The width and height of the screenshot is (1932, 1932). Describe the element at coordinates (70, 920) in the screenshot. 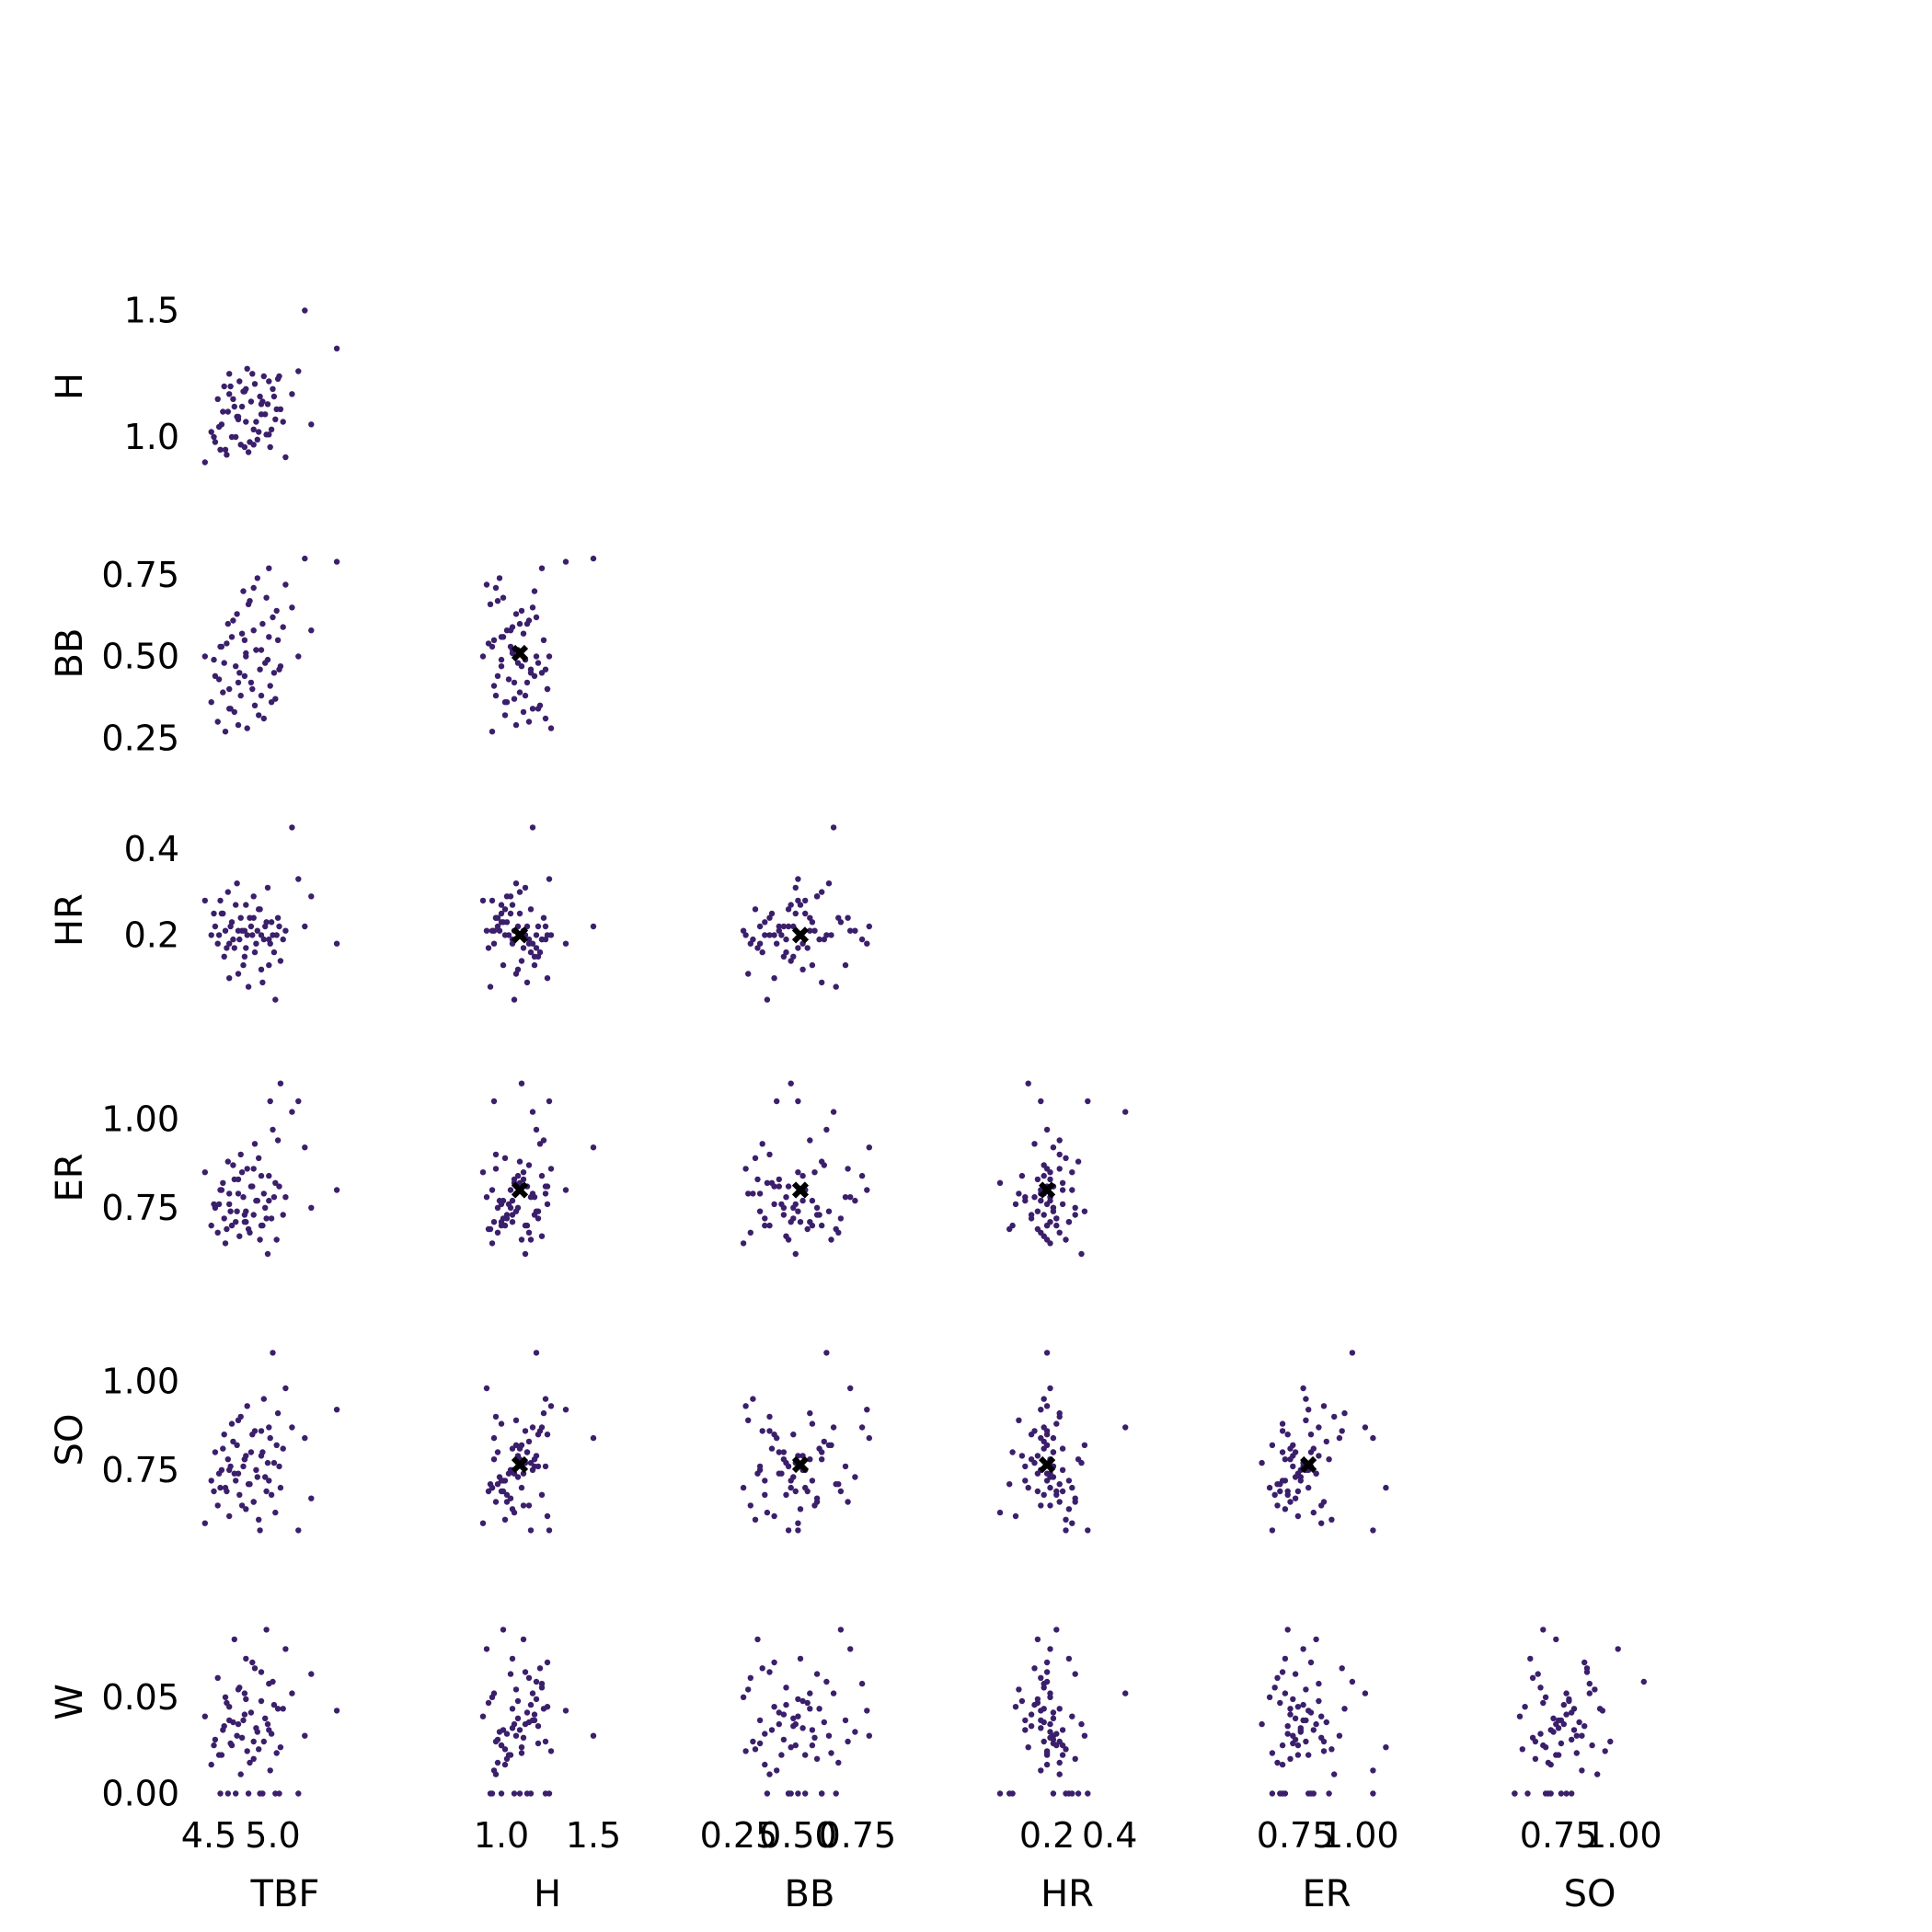

I see `y-axis-label: HR` at that location.